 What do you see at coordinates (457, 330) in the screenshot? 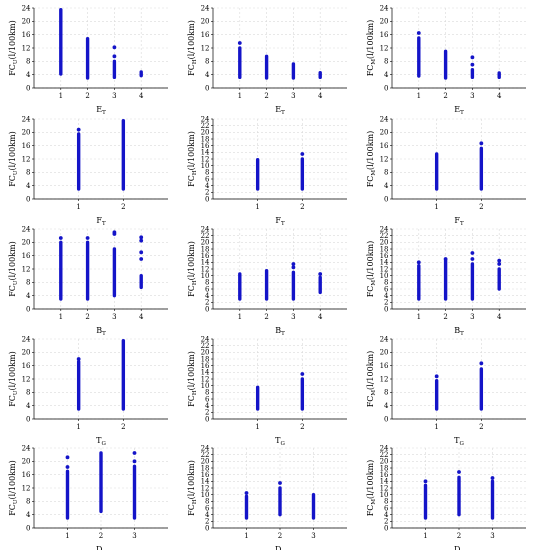
I see `x-axis-label-main: B` at bounding box center [457, 330].